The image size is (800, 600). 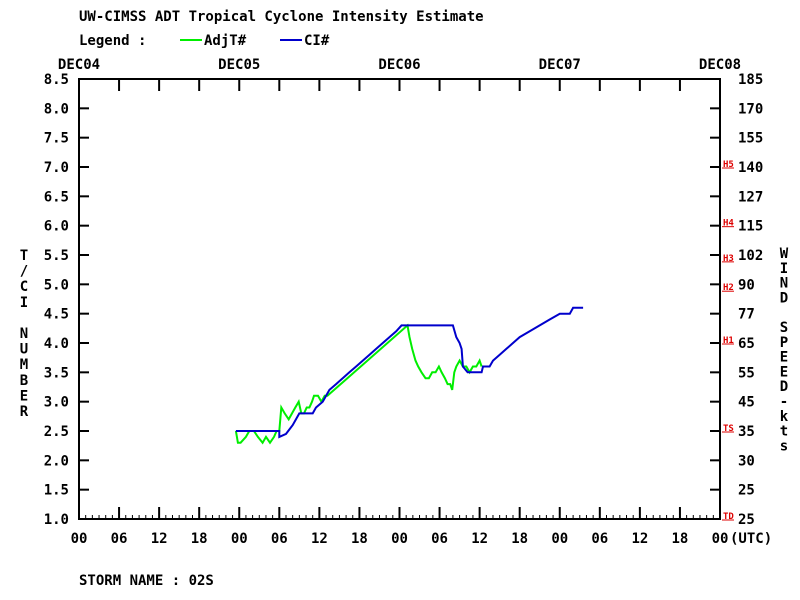 What do you see at coordinates (728, 259) in the screenshot?
I see `category-mark: H3` at bounding box center [728, 259].